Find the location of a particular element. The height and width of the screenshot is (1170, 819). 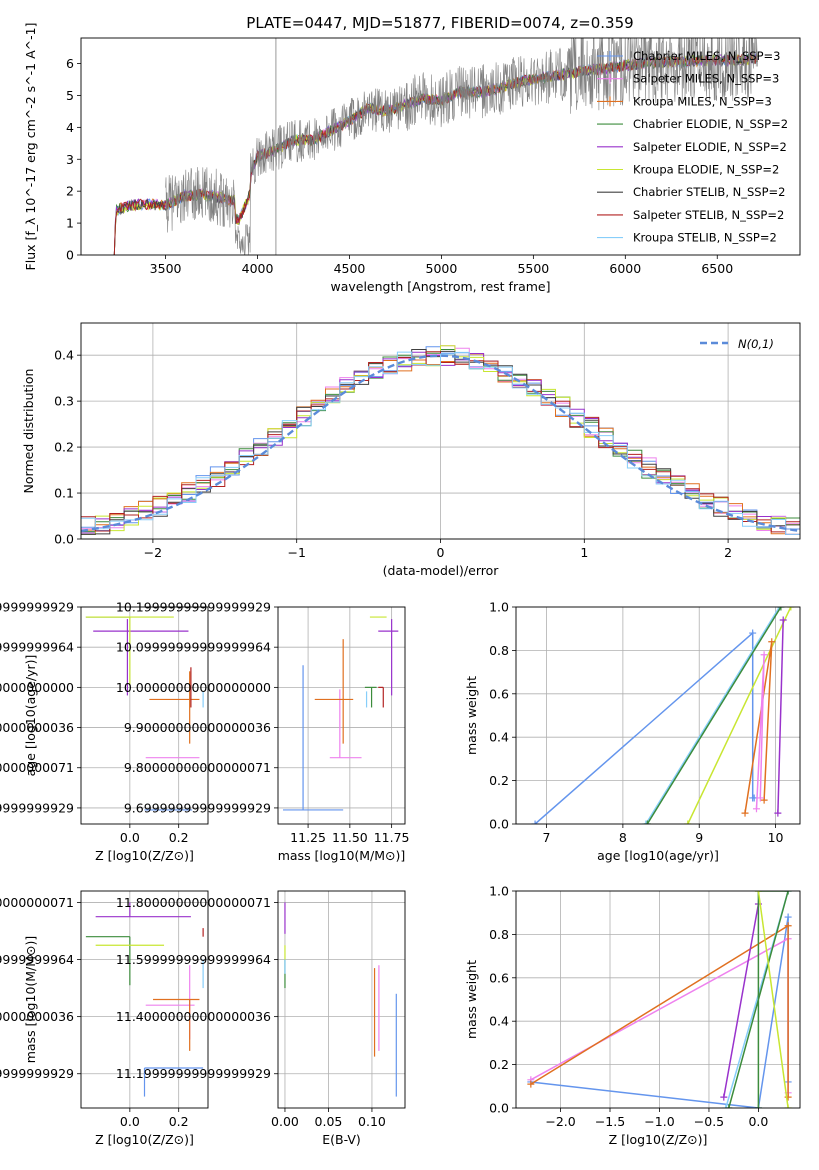

x-axis-label: age [log10(age/yr)] is located at coordinates (658, 855).